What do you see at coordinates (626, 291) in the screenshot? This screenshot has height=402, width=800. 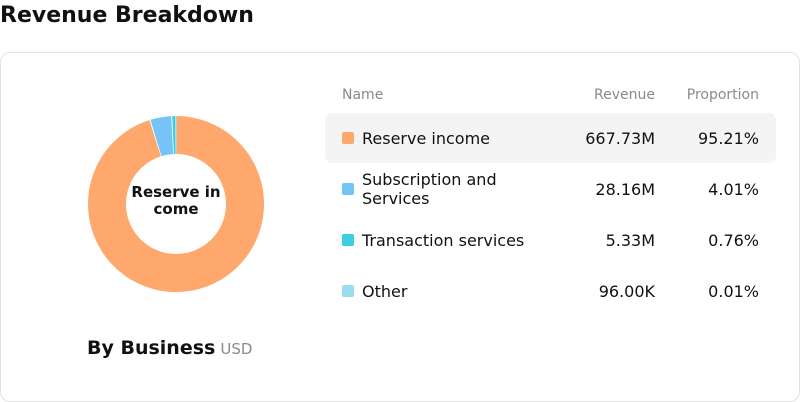 I see `row-revenue: 96.00K` at bounding box center [626, 291].